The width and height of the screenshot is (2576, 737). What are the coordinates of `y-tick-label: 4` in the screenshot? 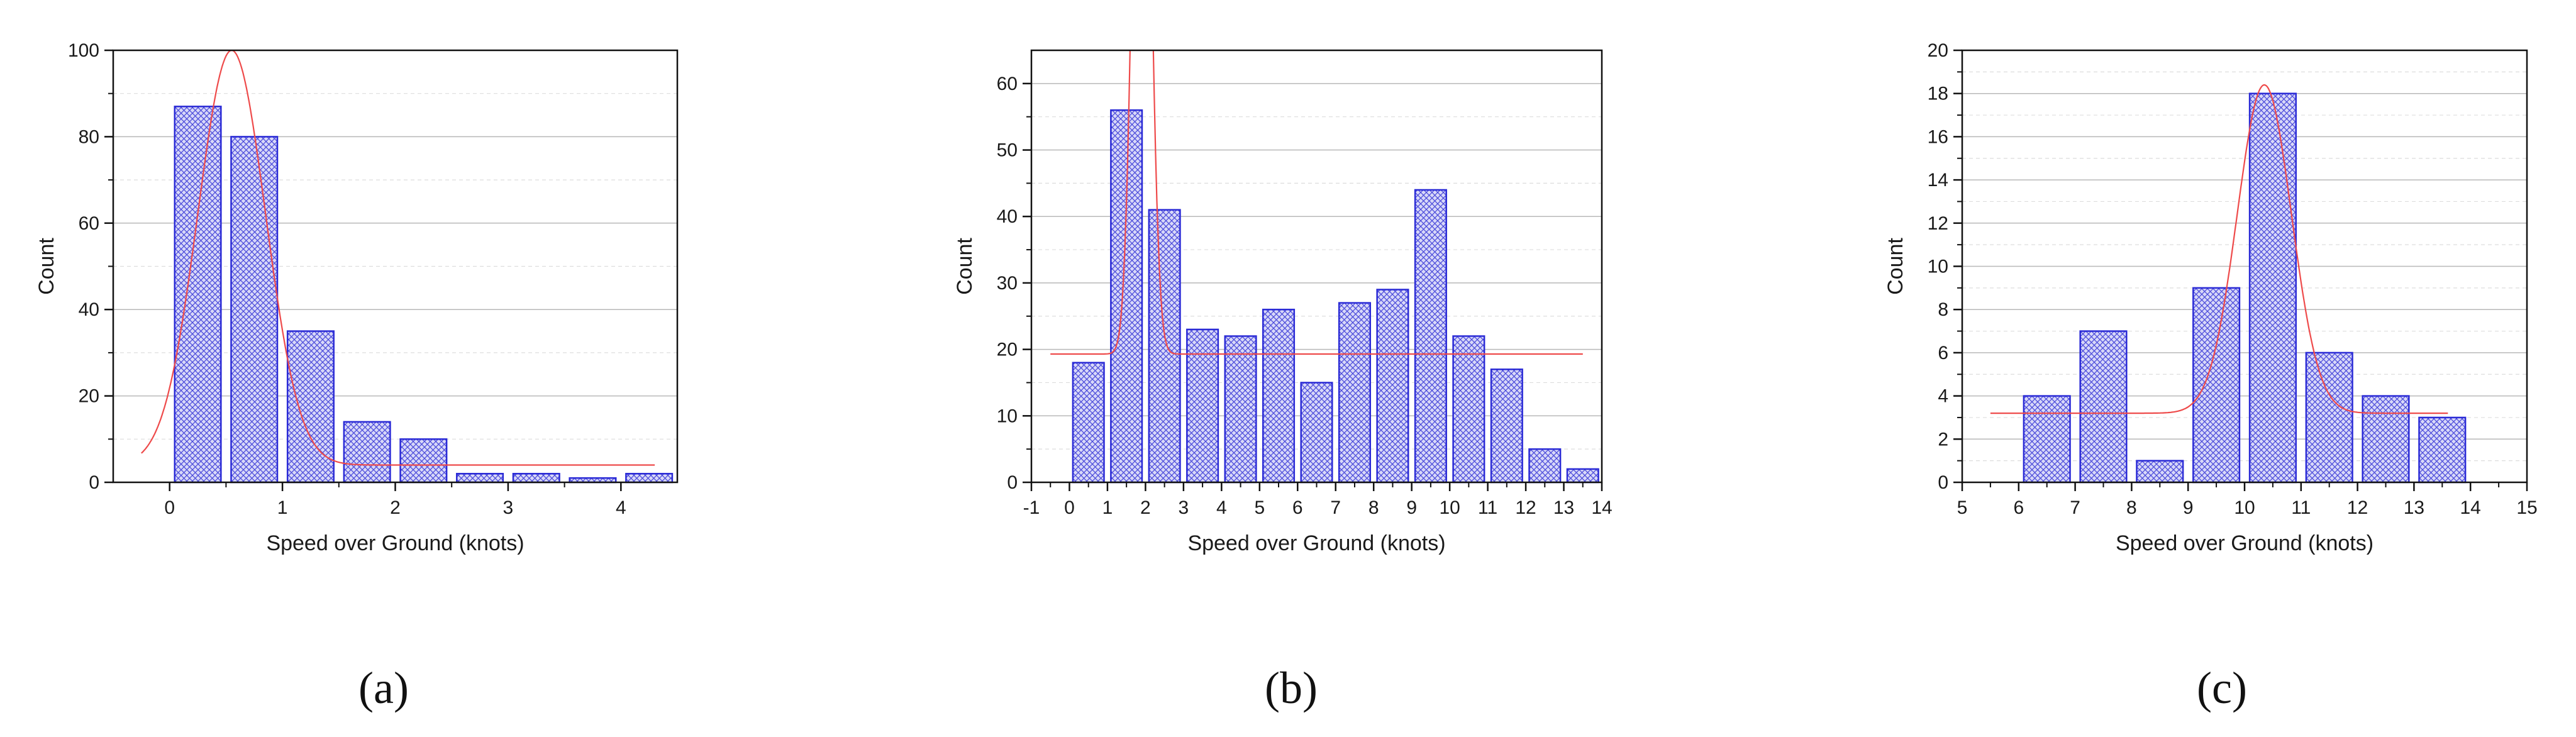 It's located at (1943, 397).